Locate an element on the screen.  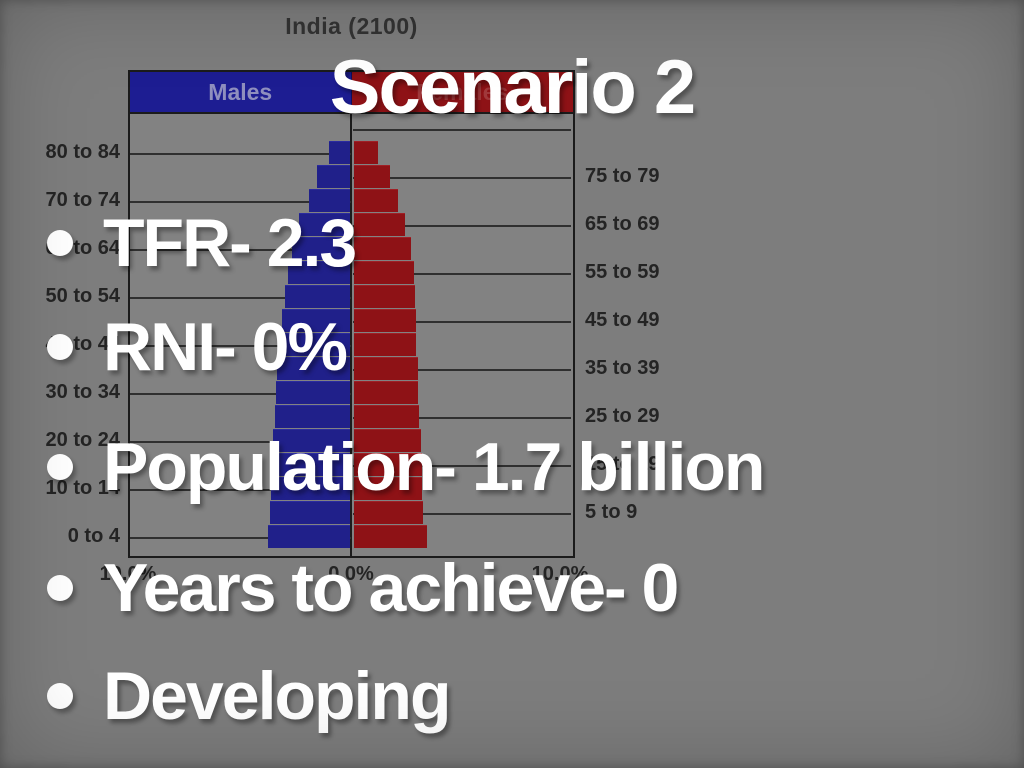
bullet-text: TFR- 2.3 is located at coordinates (230, 243).